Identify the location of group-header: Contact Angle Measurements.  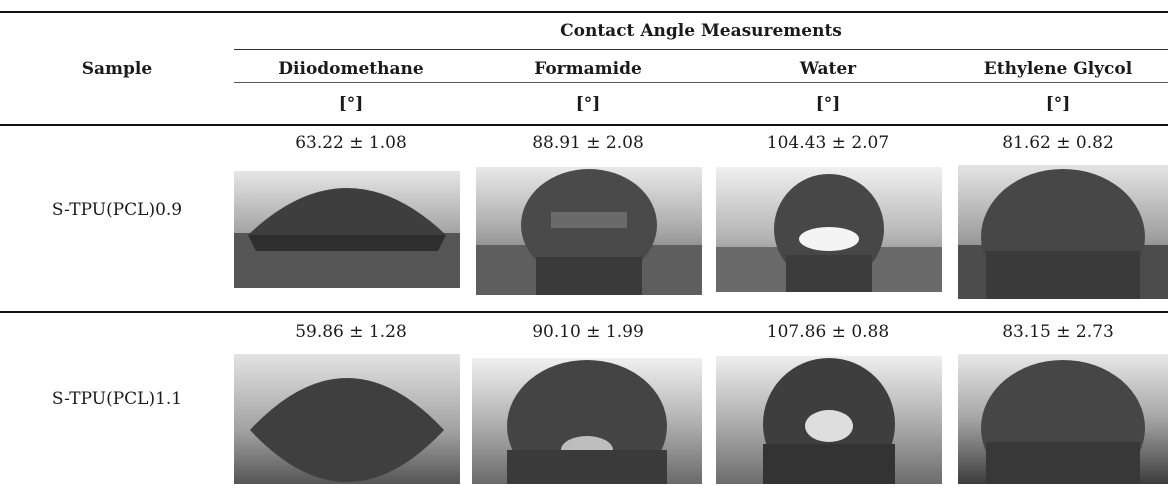
(701, 31).